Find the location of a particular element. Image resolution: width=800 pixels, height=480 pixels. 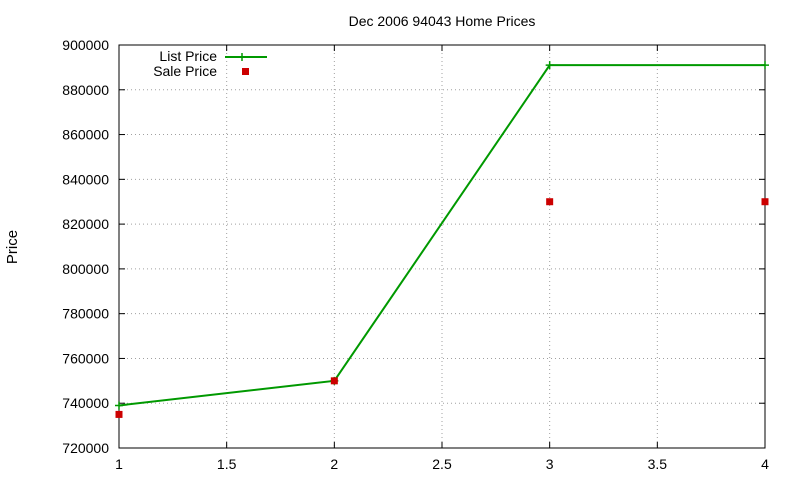

y-tick-label: 840000 is located at coordinates (85, 179).